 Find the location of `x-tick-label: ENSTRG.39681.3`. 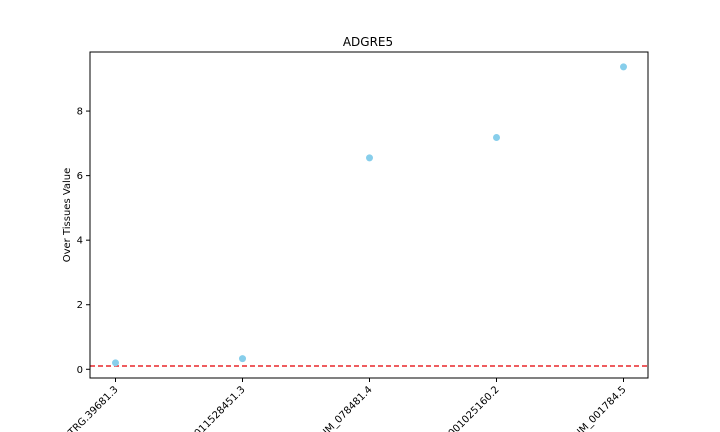

x-tick-label: ENSTRG.39681.3 is located at coordinates (86, 408).